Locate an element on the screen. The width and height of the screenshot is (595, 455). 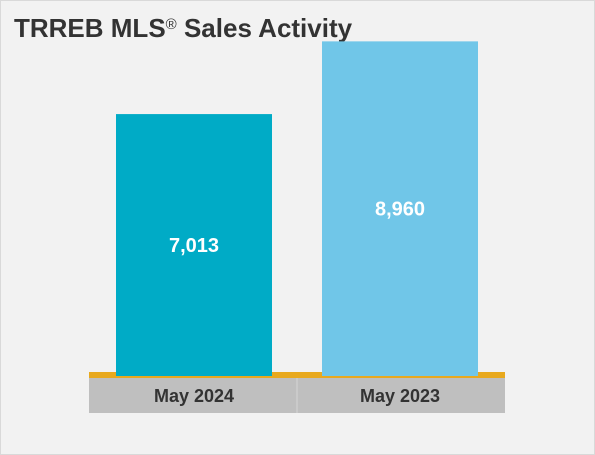
bar-value-label: 7,013 is located at coordinates (194, 246).